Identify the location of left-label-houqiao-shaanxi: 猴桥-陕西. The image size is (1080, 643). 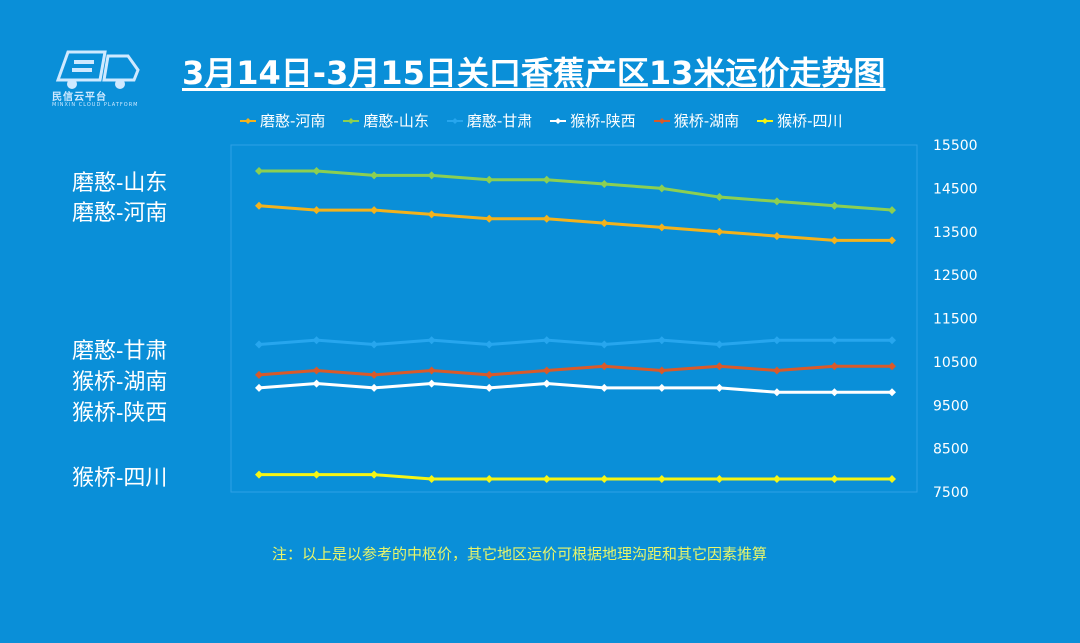
(120, 413).